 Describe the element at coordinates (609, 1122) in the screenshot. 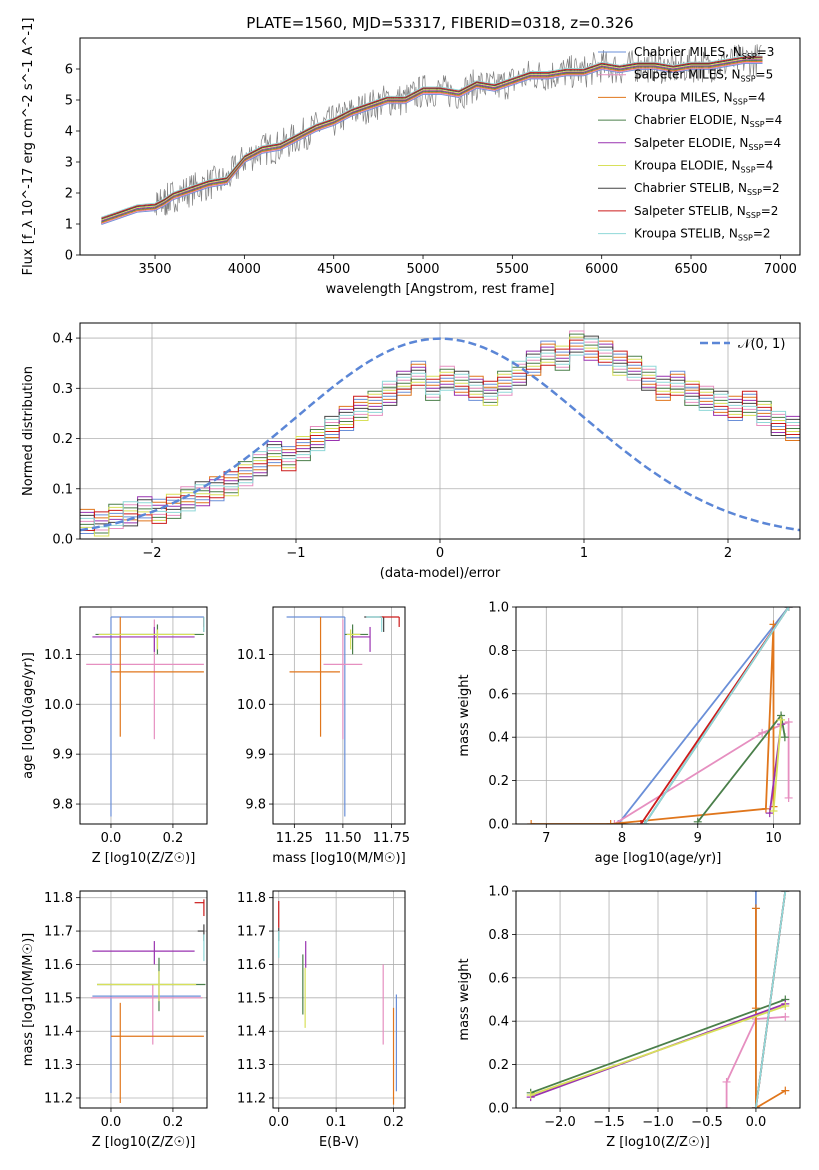

I see `x-tick-label: −1.5` at that location.